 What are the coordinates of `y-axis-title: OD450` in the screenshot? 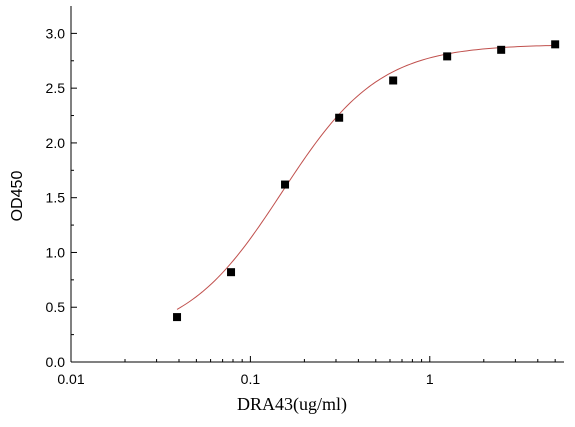 It's located at (17, 196).